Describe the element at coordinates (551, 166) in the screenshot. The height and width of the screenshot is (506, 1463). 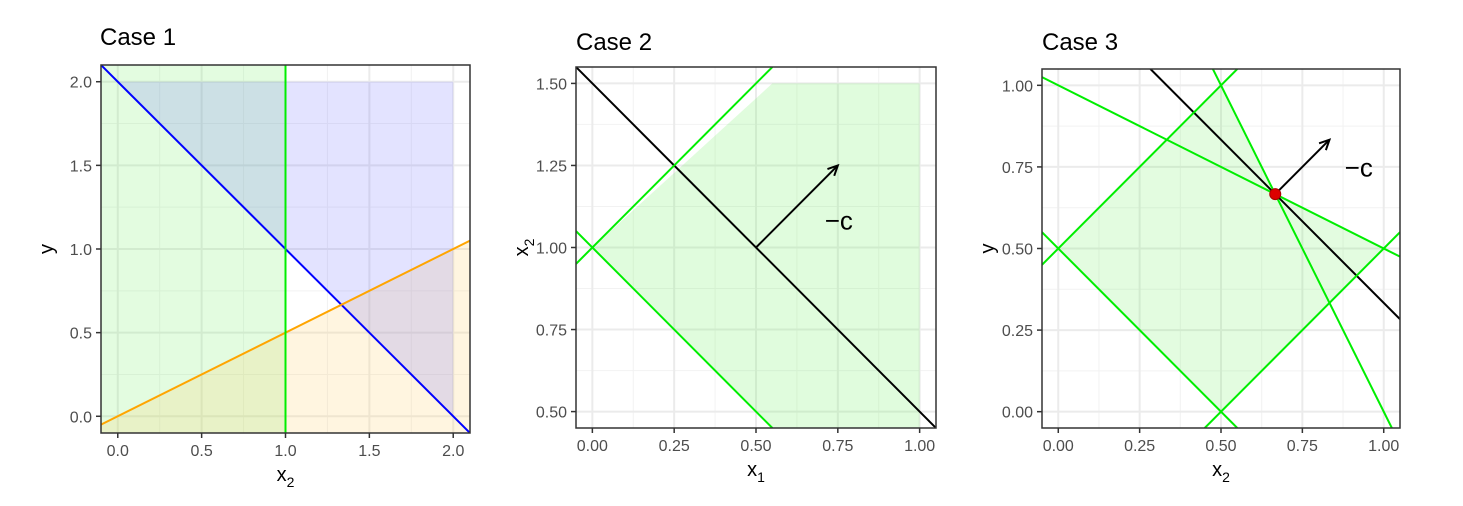
I see `y-tick-label: 1.25` at that location.